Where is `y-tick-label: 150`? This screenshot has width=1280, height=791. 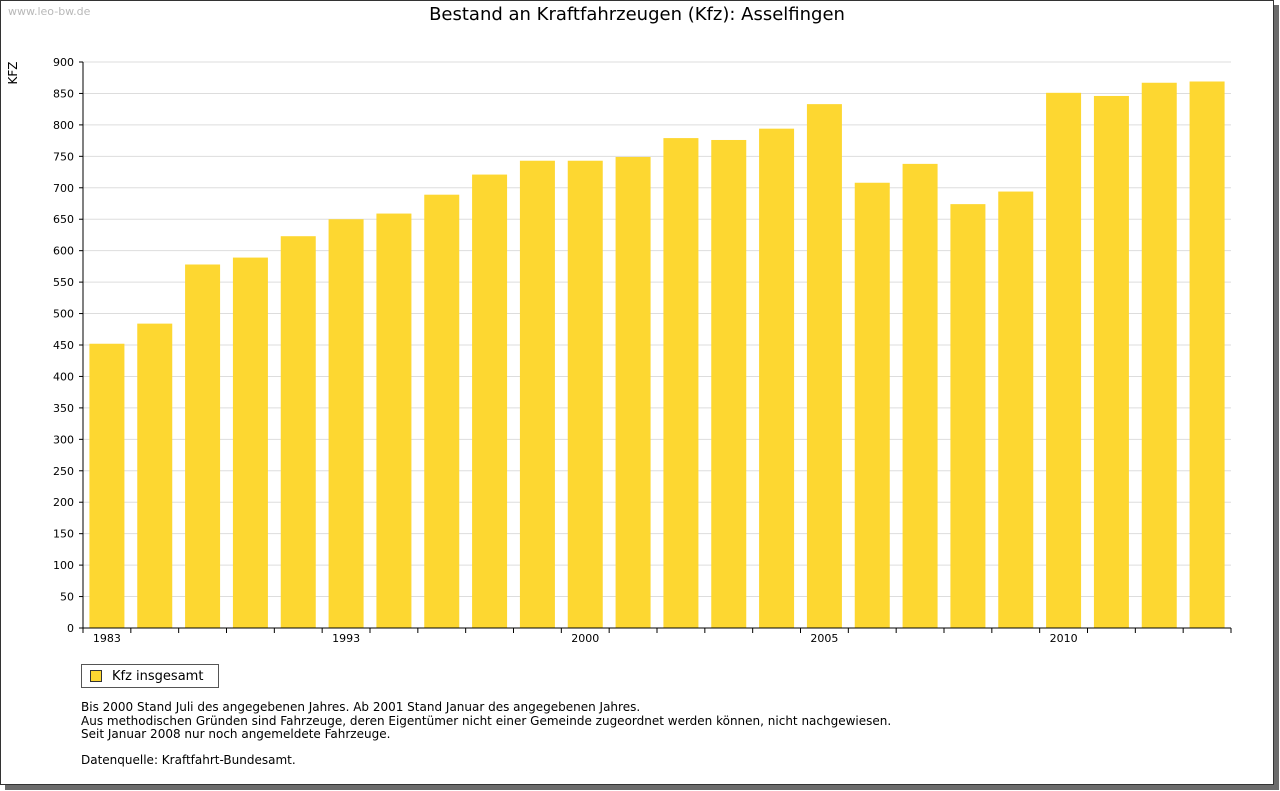
y-tick-label: 150 is located at coordinates (63, 534).